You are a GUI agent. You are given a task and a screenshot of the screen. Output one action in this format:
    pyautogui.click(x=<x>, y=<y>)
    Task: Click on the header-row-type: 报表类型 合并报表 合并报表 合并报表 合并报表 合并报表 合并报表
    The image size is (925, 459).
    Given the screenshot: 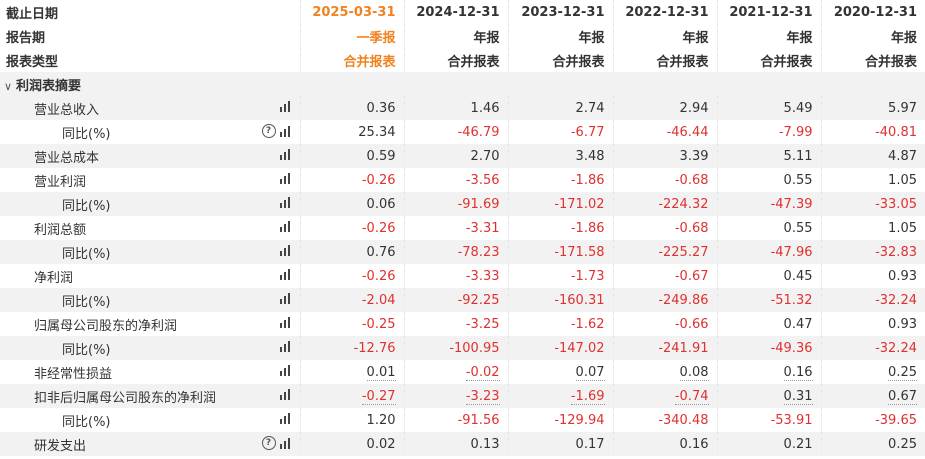 What is the action you would take?
    pyautogui.click(x=462, y=60)
    